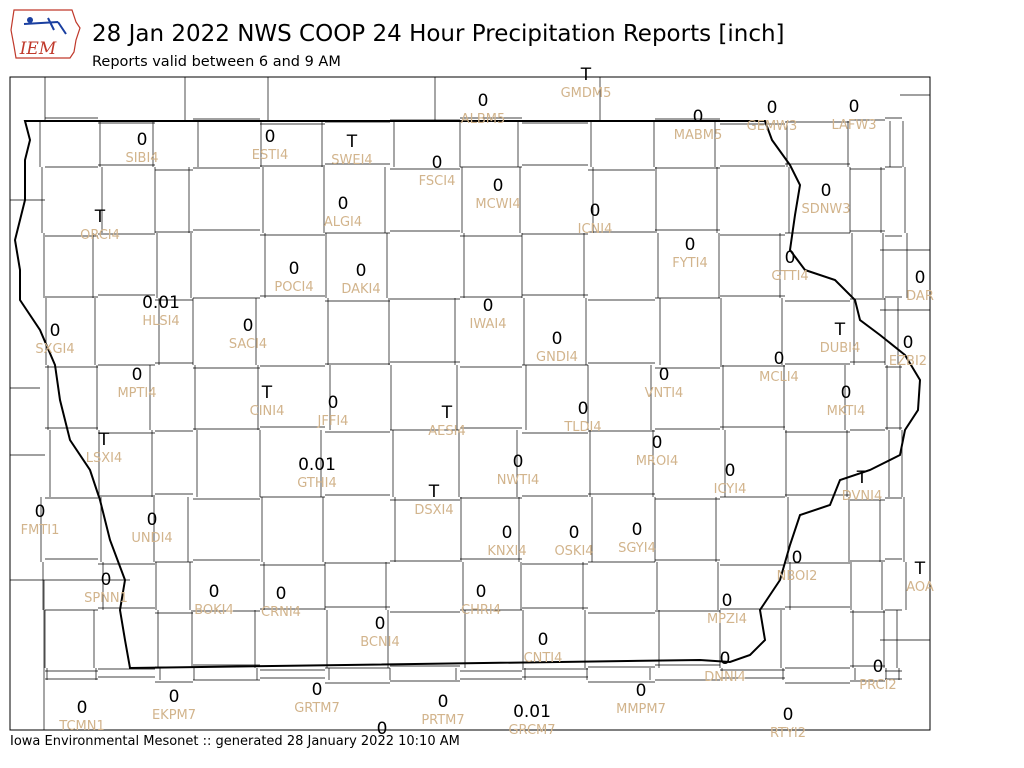 This screenshot has width=1024, height=768. What do you see at coordinates (725, 677) in the screenshot?
I see `station-name: DNNI4` at bounding box center [725, 677].